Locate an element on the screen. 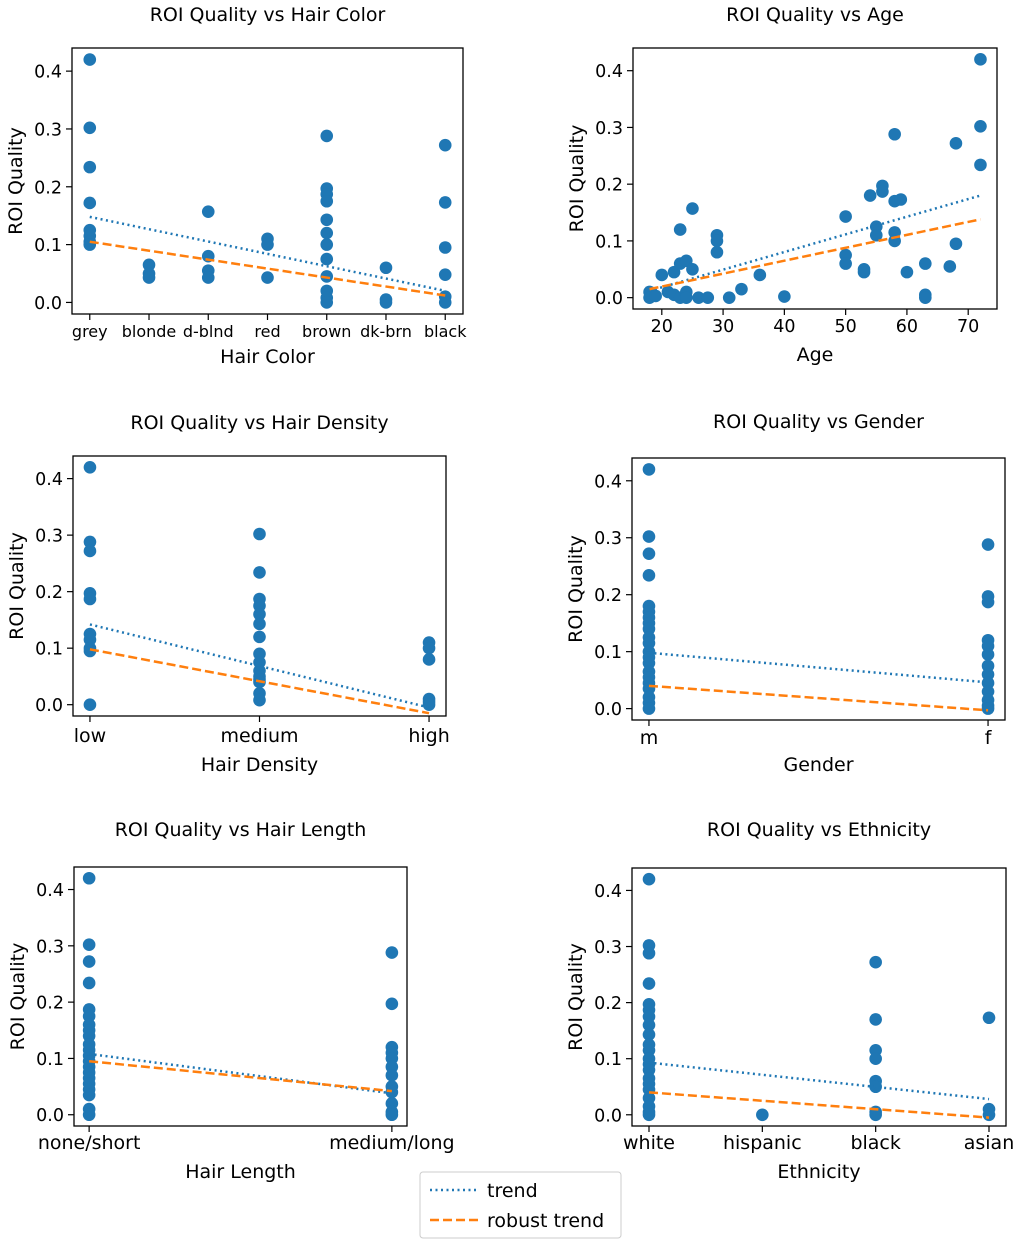 Image resolution: width=1014 pixels, height=1244 pixels. x-tick-label: red is located at coordinates (267, 331).